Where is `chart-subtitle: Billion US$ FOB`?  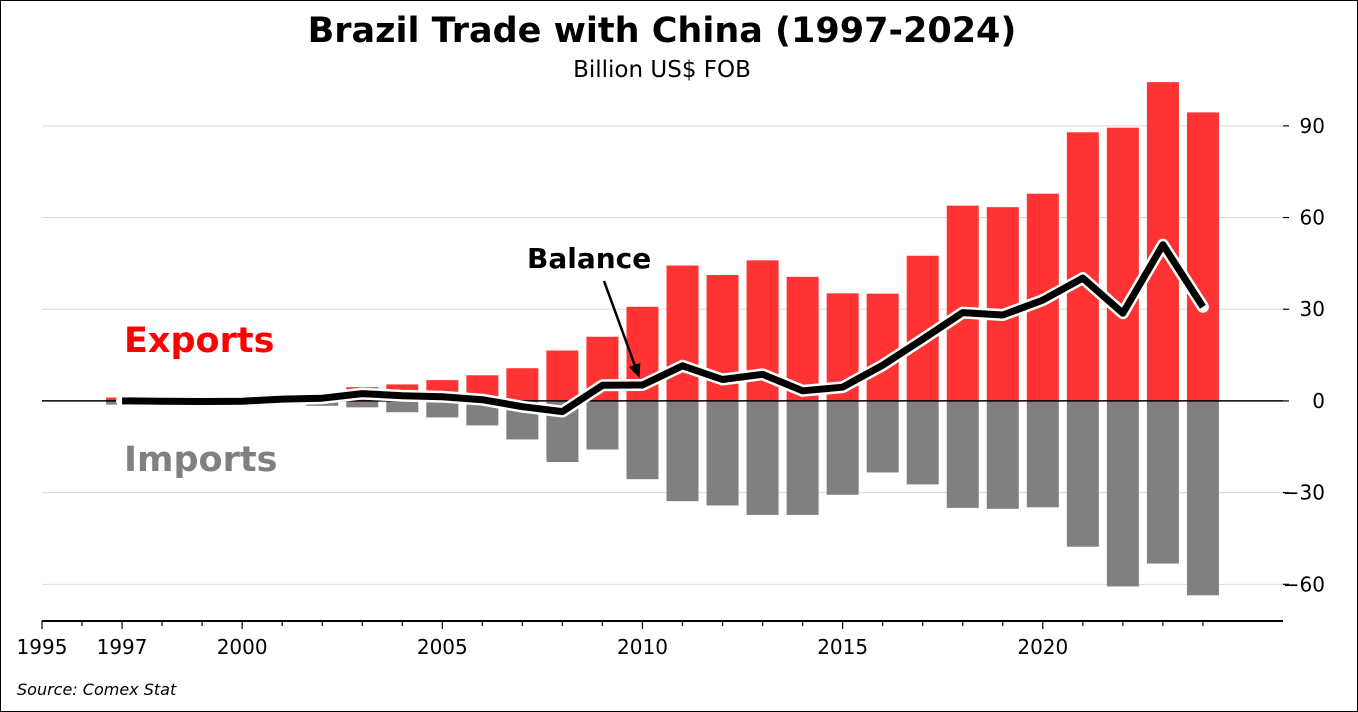
chart-subtitle: Billion US$ FOB is located at coordinates (662, 70).